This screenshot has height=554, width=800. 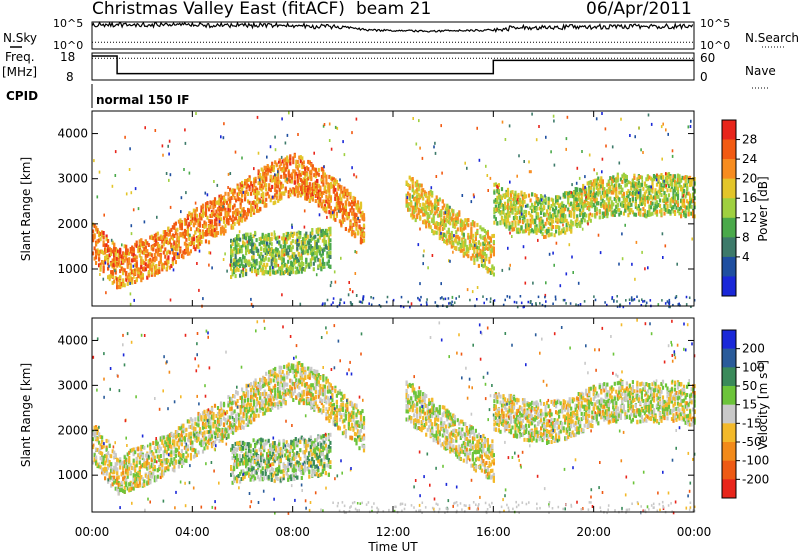 What do you see at coordinates (707, 58) in the screenshot?
I see `nave-tick-top: 60` at bounding box center [707, 58].